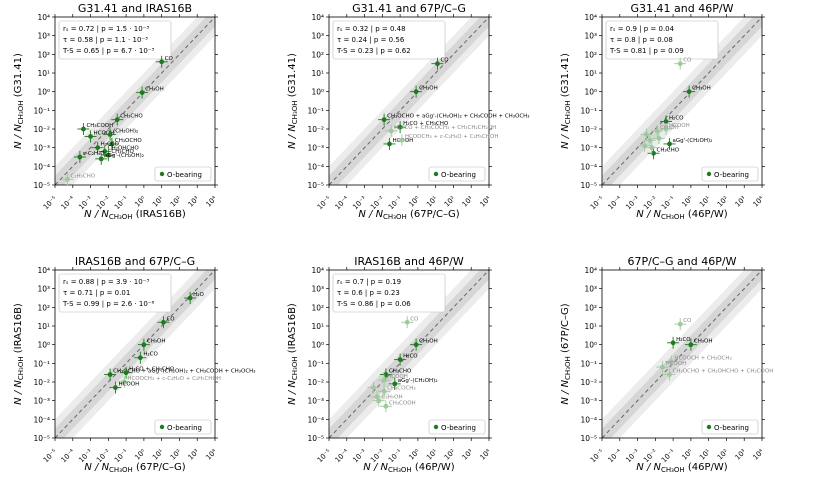 The image size is (831, 503). Describe the element at coordinates (293, 101) in the screenshot. I see `y-axis-label: N / NCH₃OH (G31.41)` at that location.